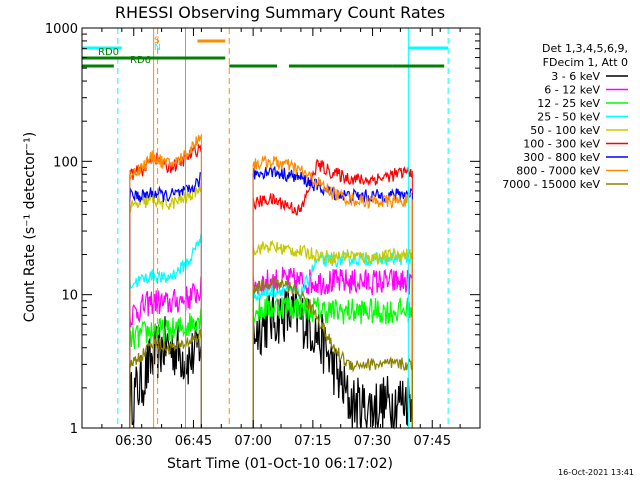  Describe the element at coordinates (312, 441) in the screenshot. I see `x-tick-label-3: 07:15` at that location.